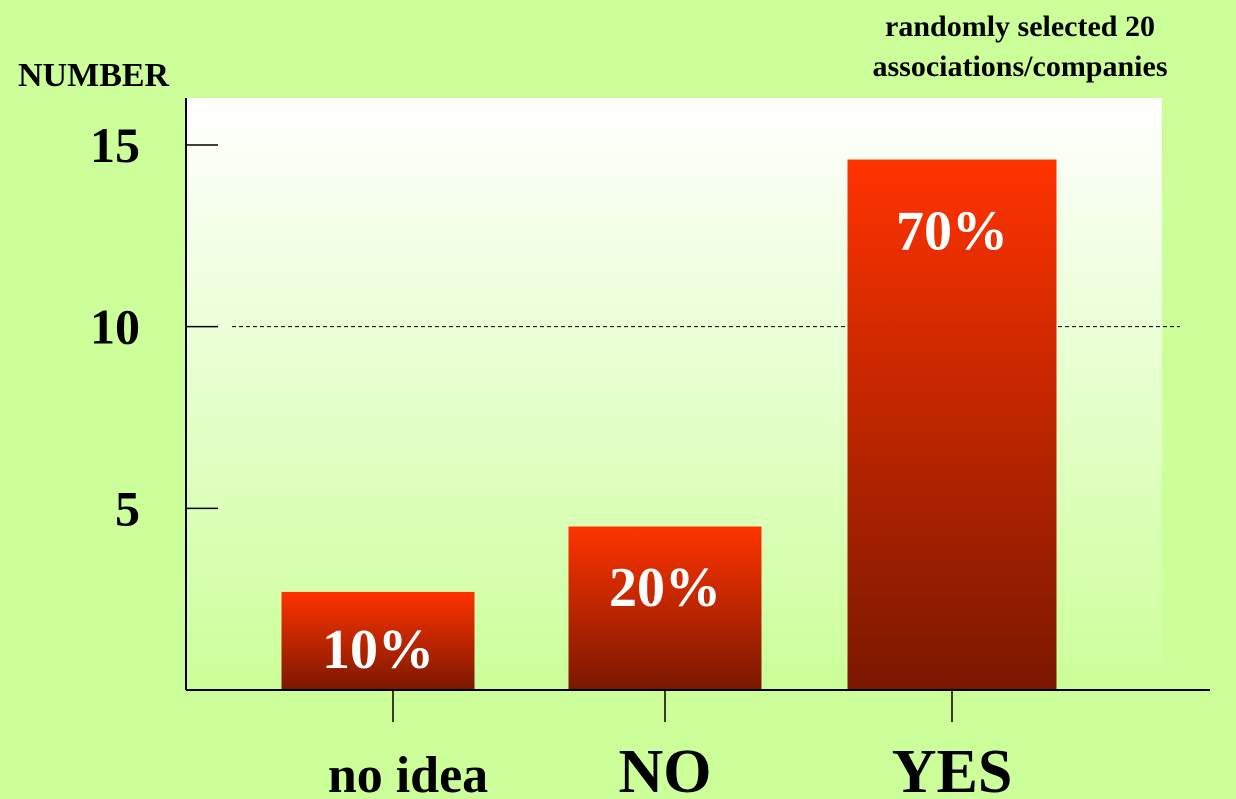 The width and height of the screenshot is (1236, 799). What do you see at coordinates (1019, 66) in the screenshot?
I see `annotation-line-2: associations/companies` at bounding box center [1019, 66].